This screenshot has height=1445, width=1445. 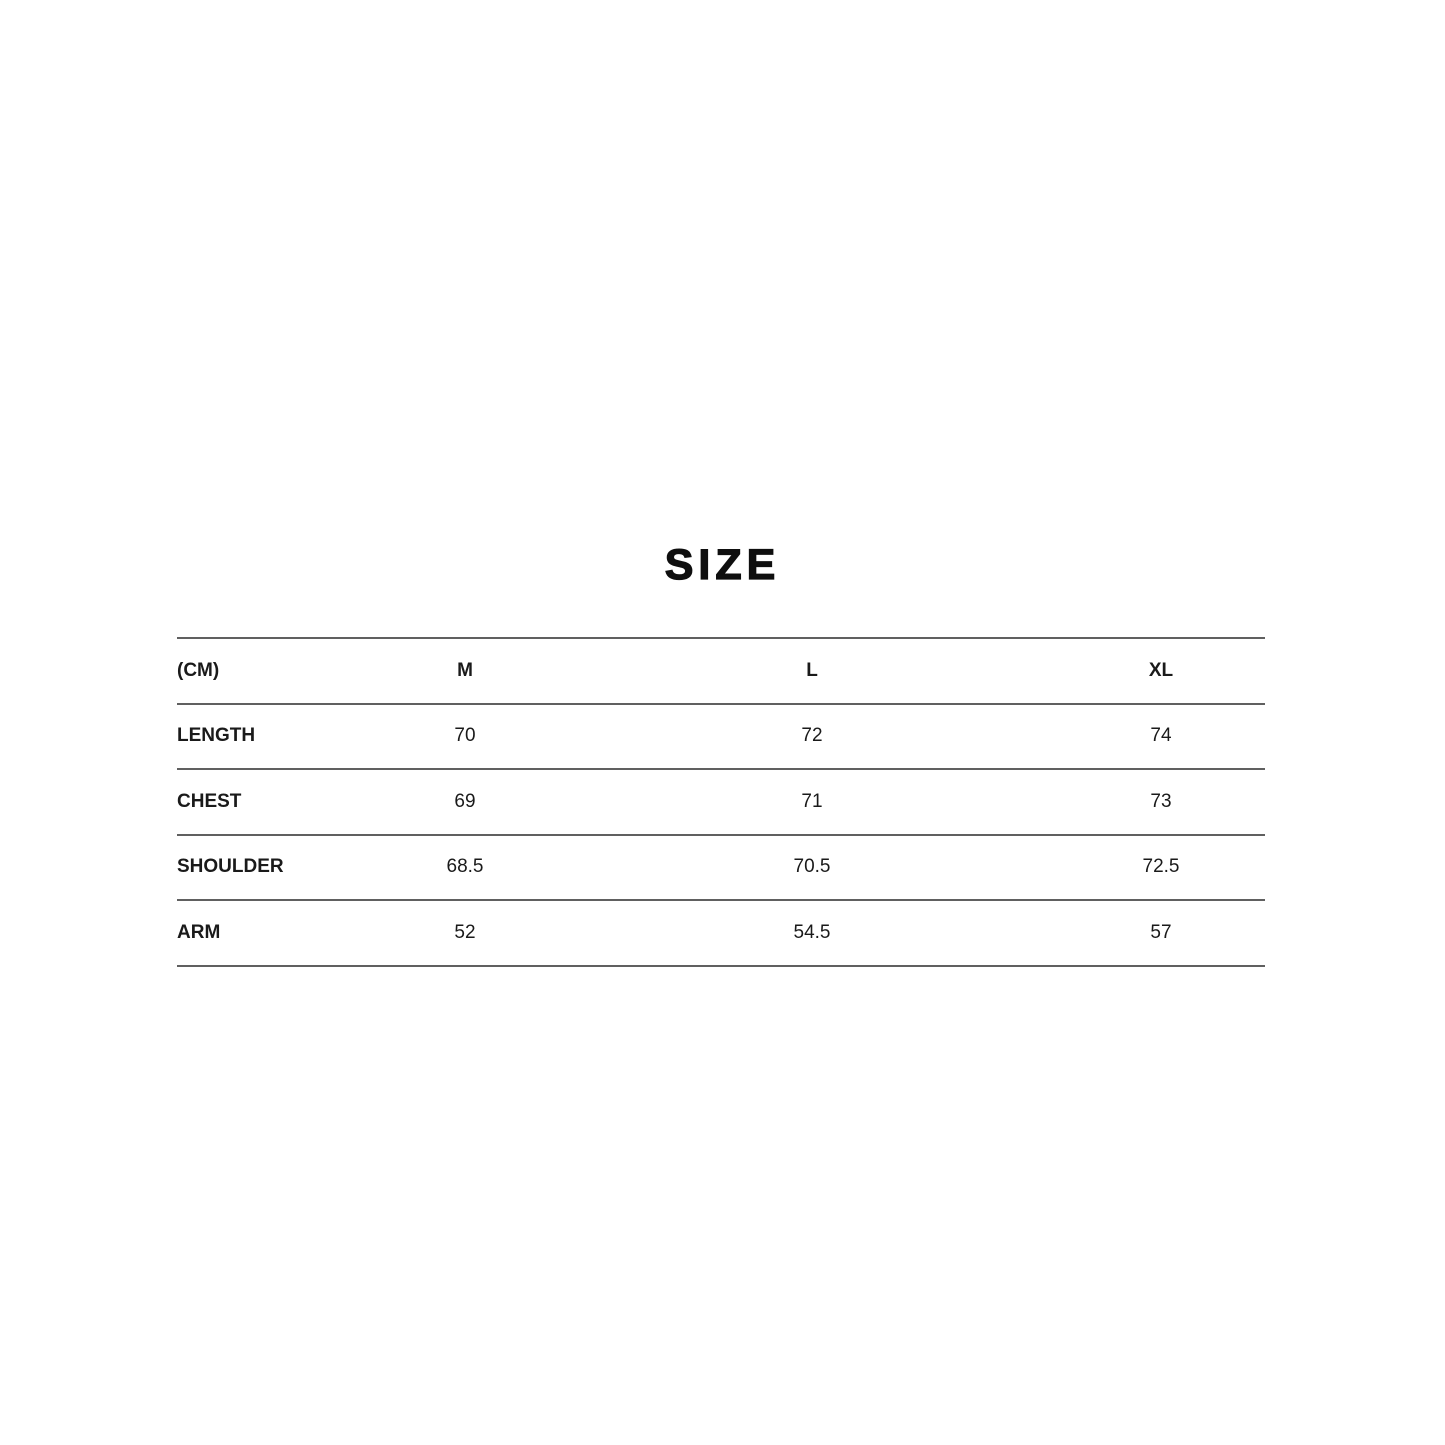 I want to click on table-row-arm: ARM 52 54.5 57, so click(x=721, y=933).